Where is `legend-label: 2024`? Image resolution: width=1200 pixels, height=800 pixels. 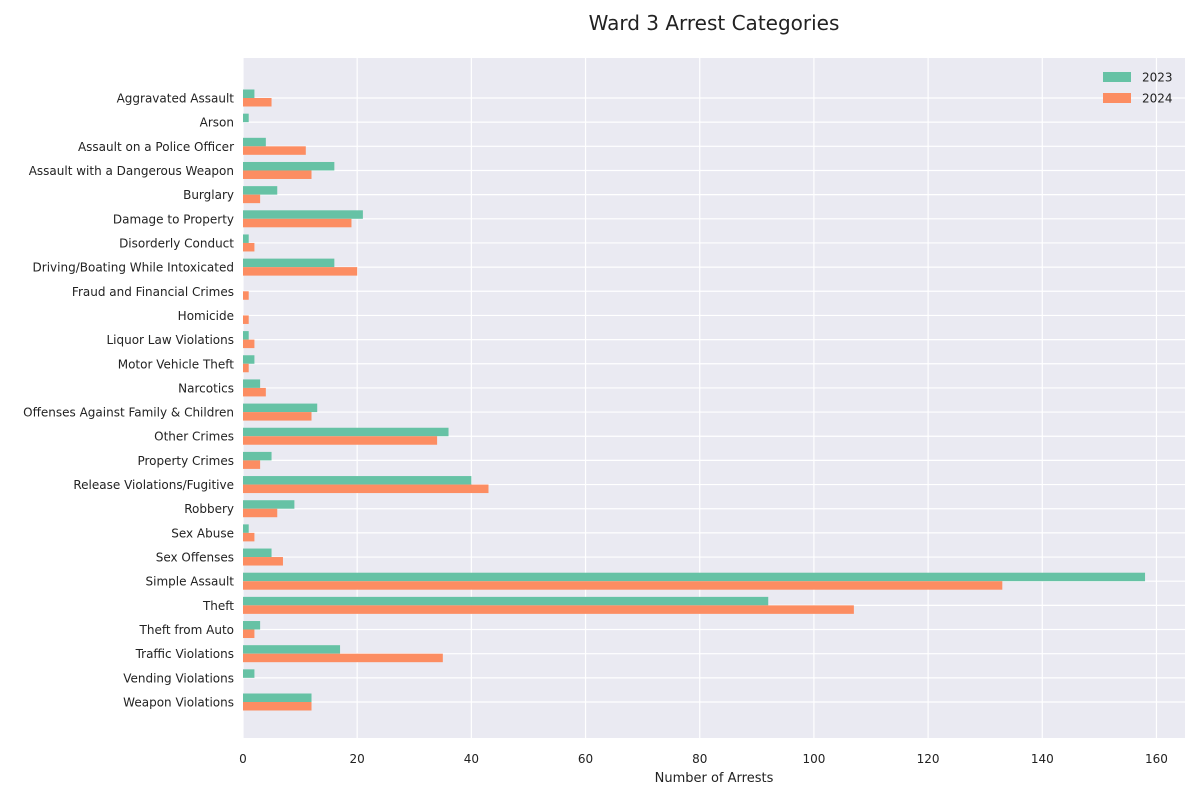 legend-label: 2024 is located at coordinates (1157, 99).